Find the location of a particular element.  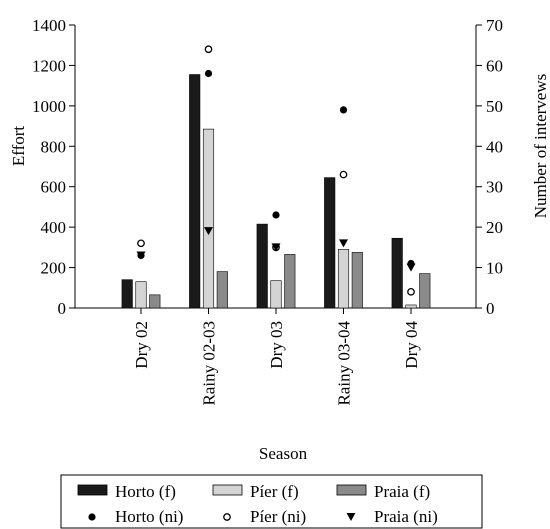

x-tick-label: Dry 03 is located at coordinates (276, 345).